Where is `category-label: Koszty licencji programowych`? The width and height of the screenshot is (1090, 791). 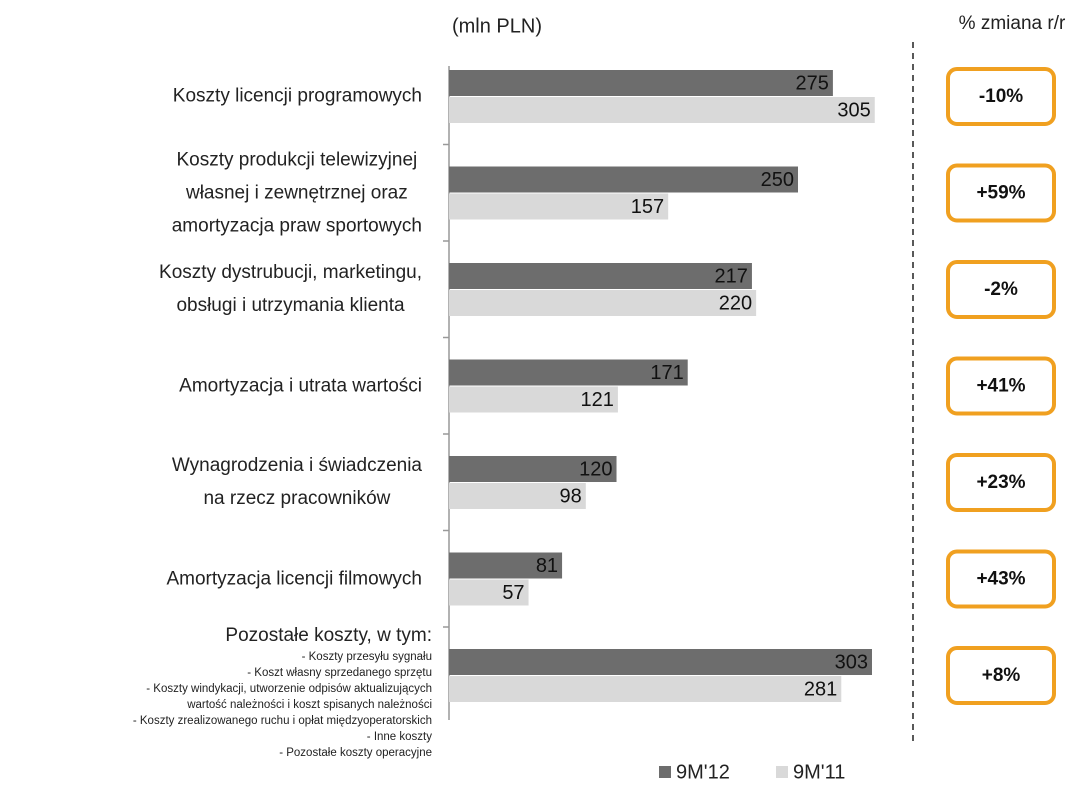 category-label: Koszty licencji programowych is located at coordinates (297, 96).